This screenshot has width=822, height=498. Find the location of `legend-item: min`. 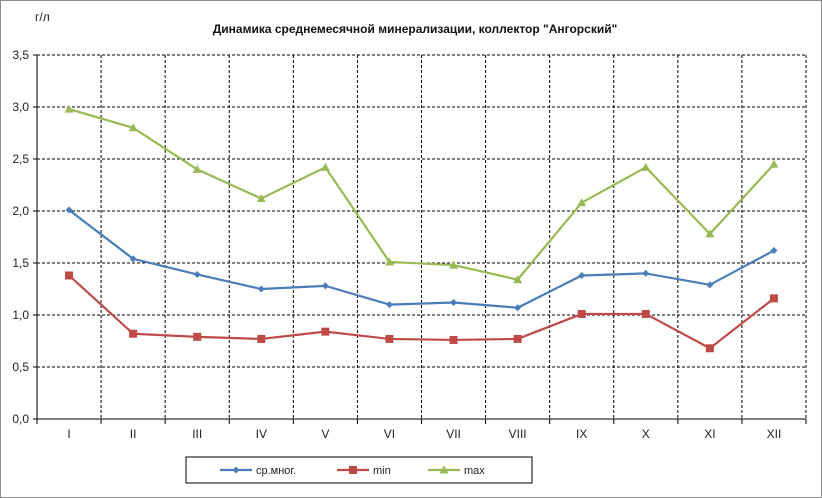

legend-item: min is located at coordinates (364, 471).